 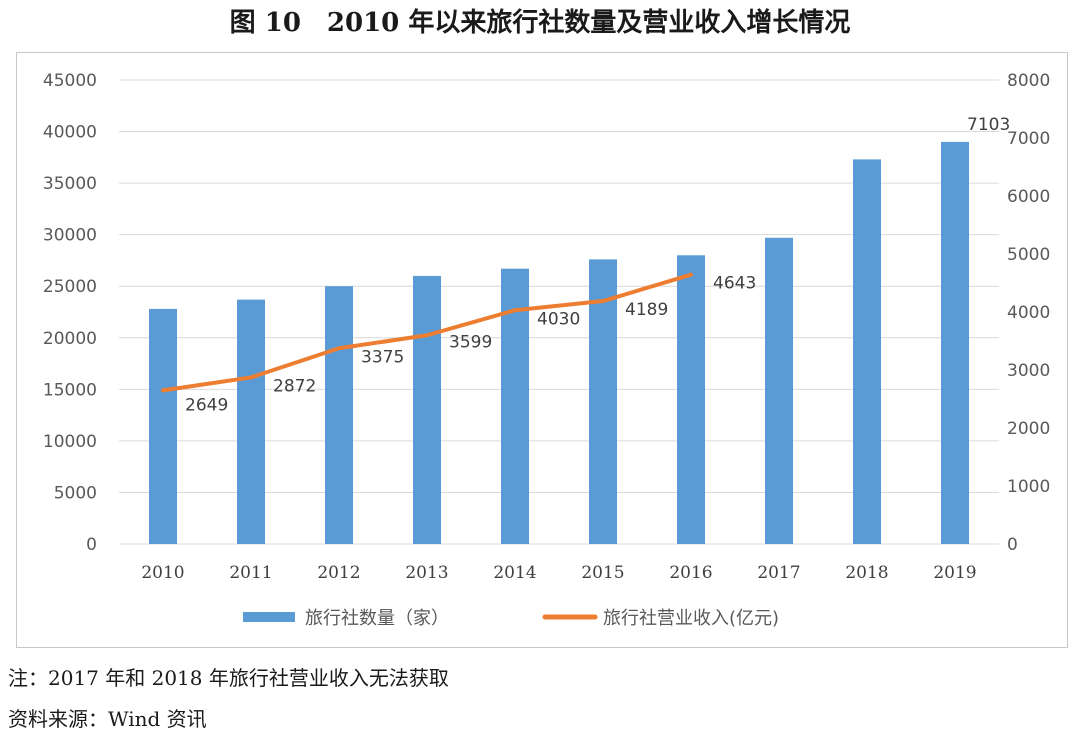 I want to click on legend-label-line: 旅行社营业收入(亿元), so click(x=691, y=618).